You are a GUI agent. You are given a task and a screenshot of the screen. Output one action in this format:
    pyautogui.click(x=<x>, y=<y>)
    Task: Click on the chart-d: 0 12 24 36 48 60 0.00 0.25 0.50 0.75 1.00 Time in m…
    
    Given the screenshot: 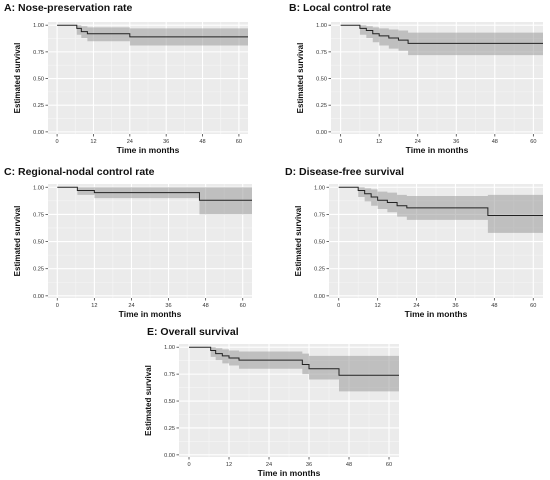 What is the action you would take?
    pyautogui.click(x=418, y=251)
    